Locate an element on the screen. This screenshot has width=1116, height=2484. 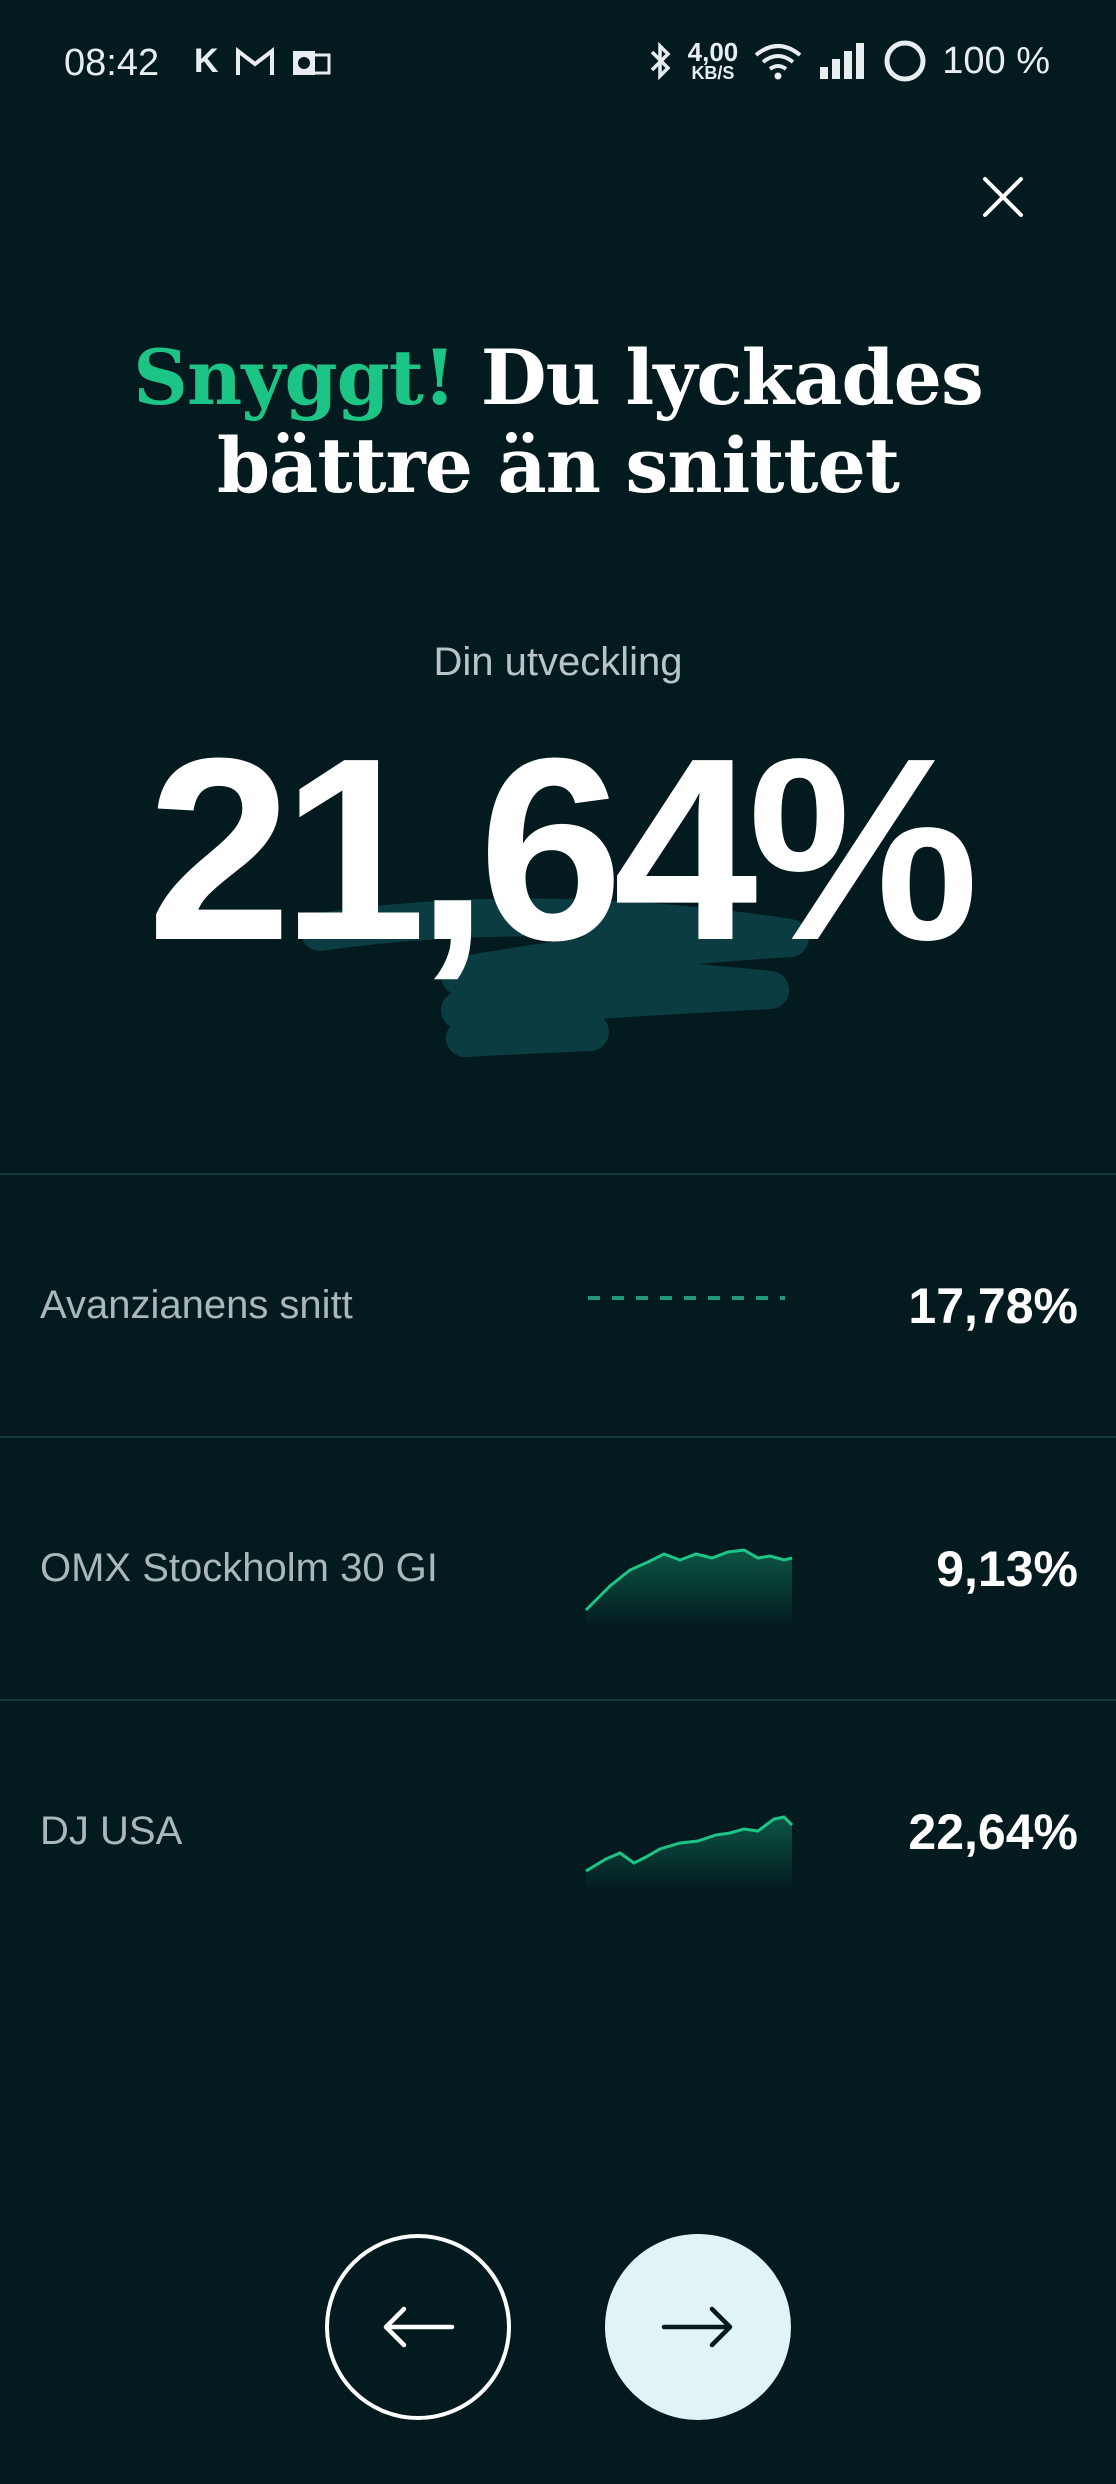
battery-level: 100 % is located at coordinates (996, 60).